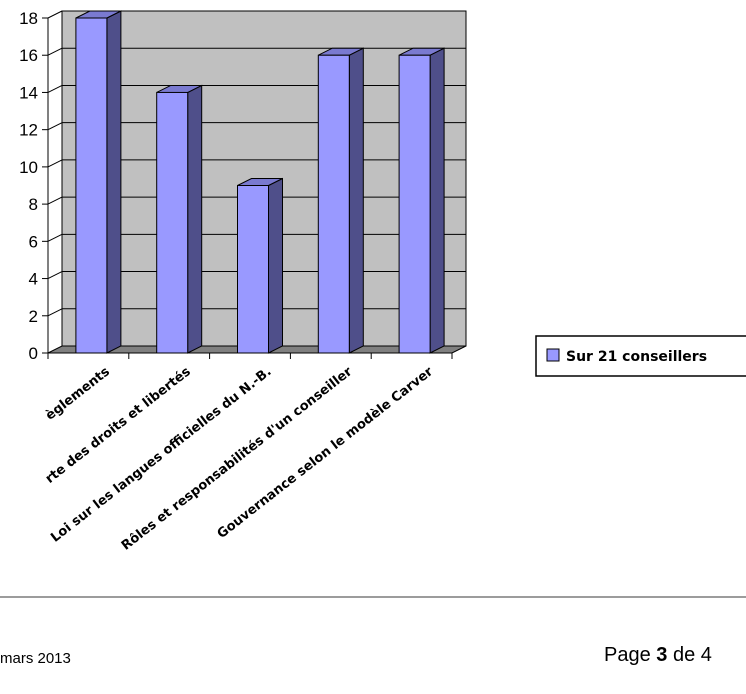  I want to click on legend-box, so click(640, 356).